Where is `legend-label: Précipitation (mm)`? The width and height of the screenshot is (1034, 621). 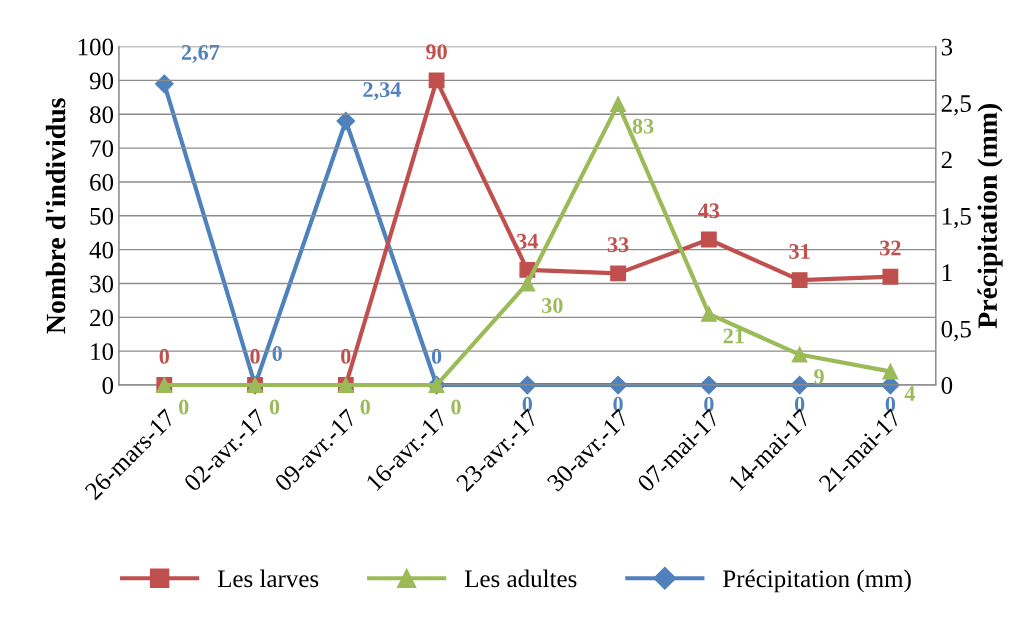 legend-label: Précipitation (mm) is located at coordinates (817, 581).